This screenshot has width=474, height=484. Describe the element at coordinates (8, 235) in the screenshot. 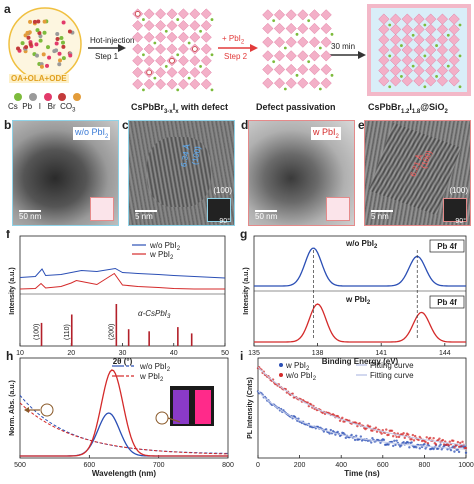

I see `panel-f-label: f` at that location.